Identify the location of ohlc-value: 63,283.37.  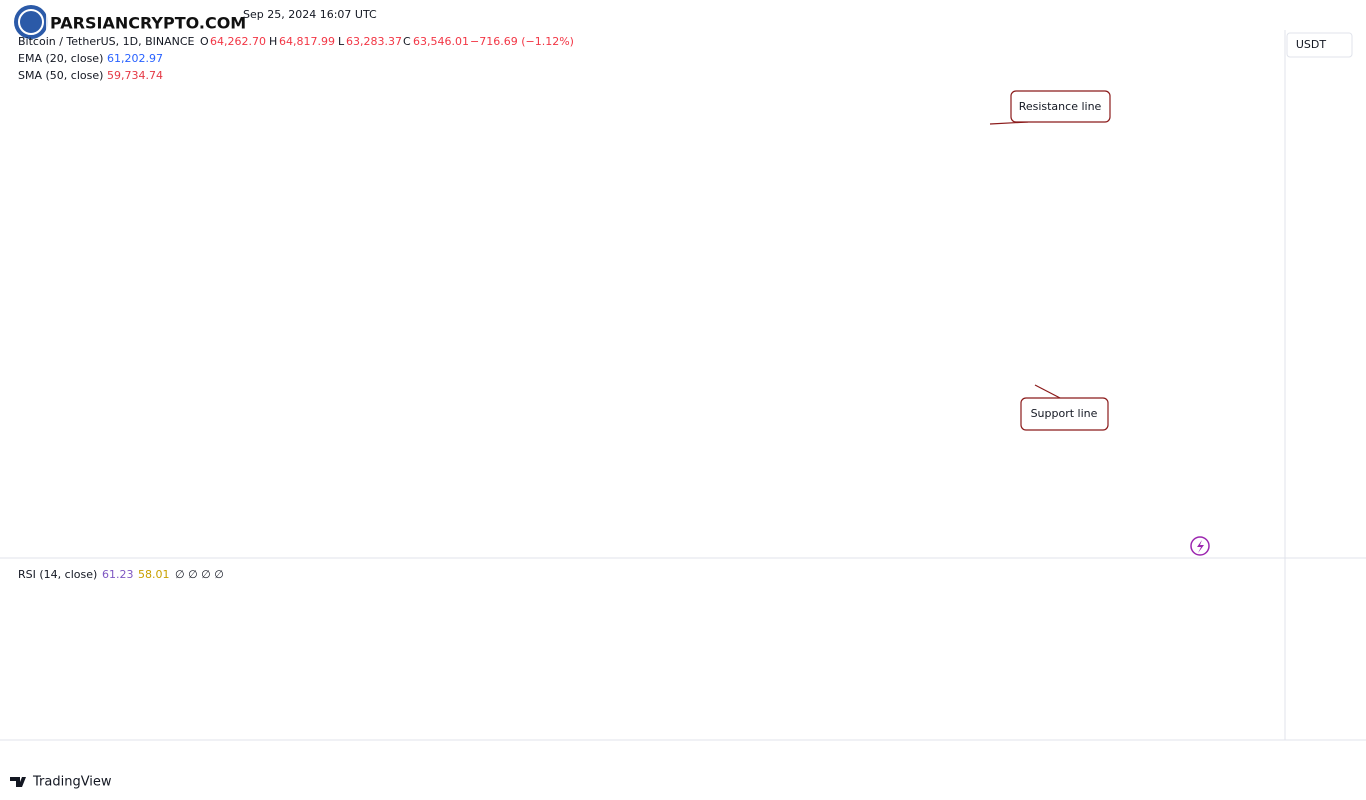
(374, 41).